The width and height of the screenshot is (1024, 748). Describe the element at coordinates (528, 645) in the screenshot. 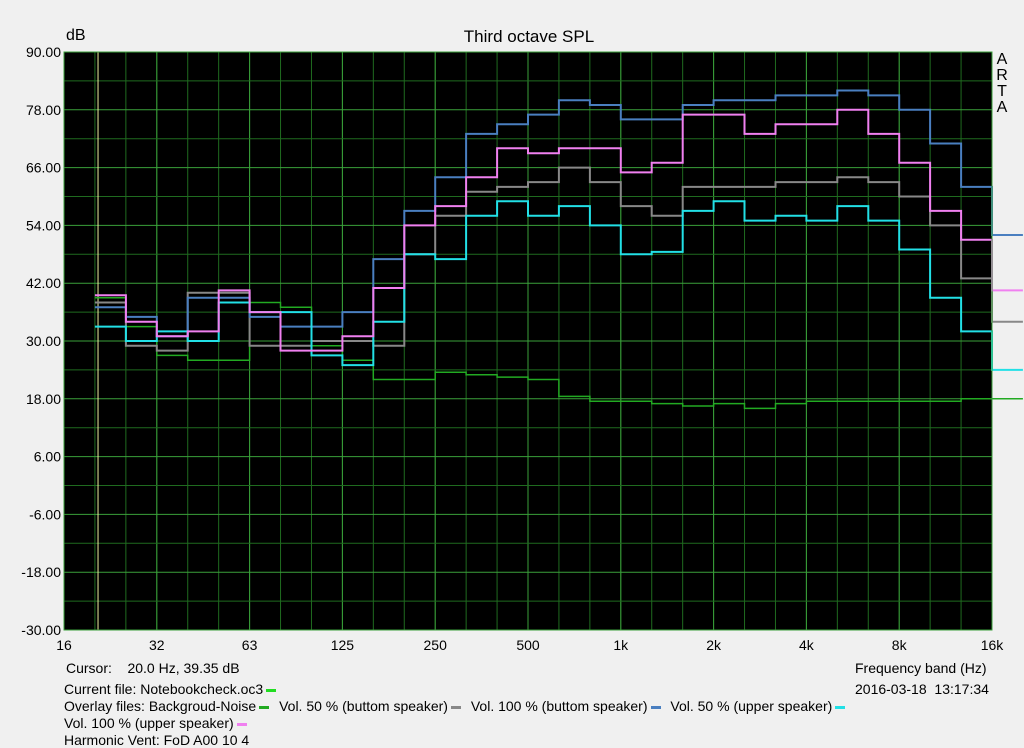

I see `x-tick-label: 500` at that location.